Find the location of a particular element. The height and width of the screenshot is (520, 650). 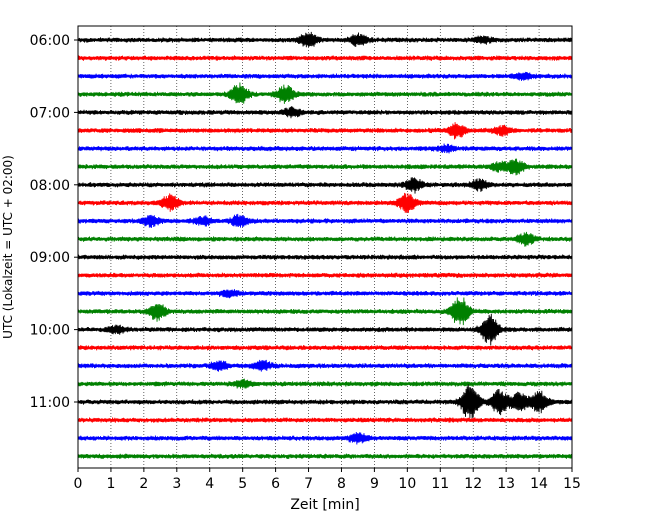

x-tick-label: 11 is located at coordinates (440, 484).